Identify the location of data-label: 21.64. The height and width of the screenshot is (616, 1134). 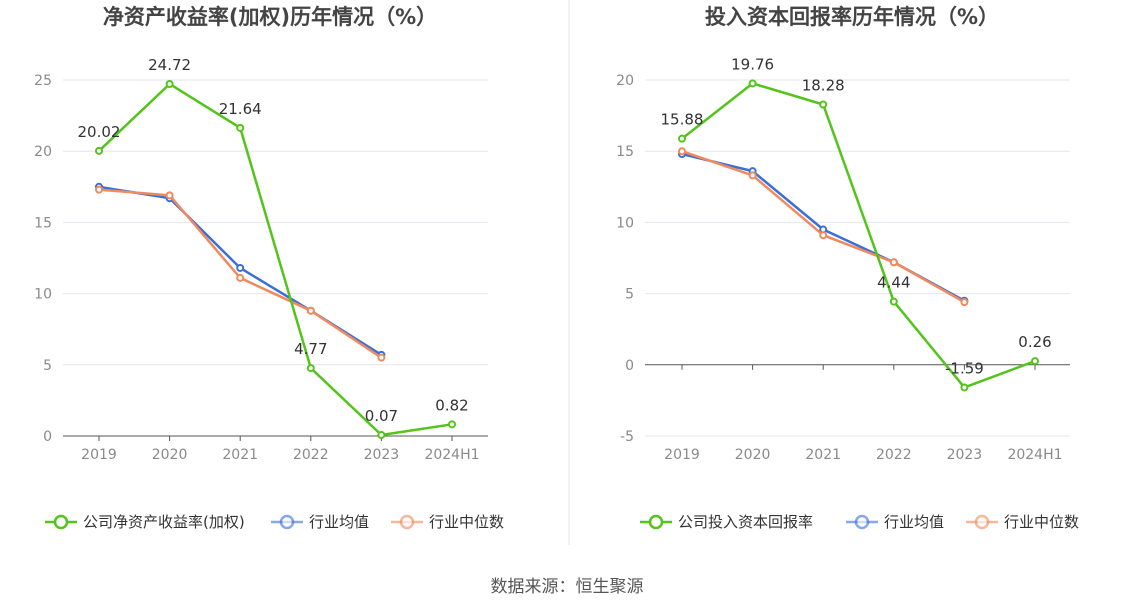
(240, 109).